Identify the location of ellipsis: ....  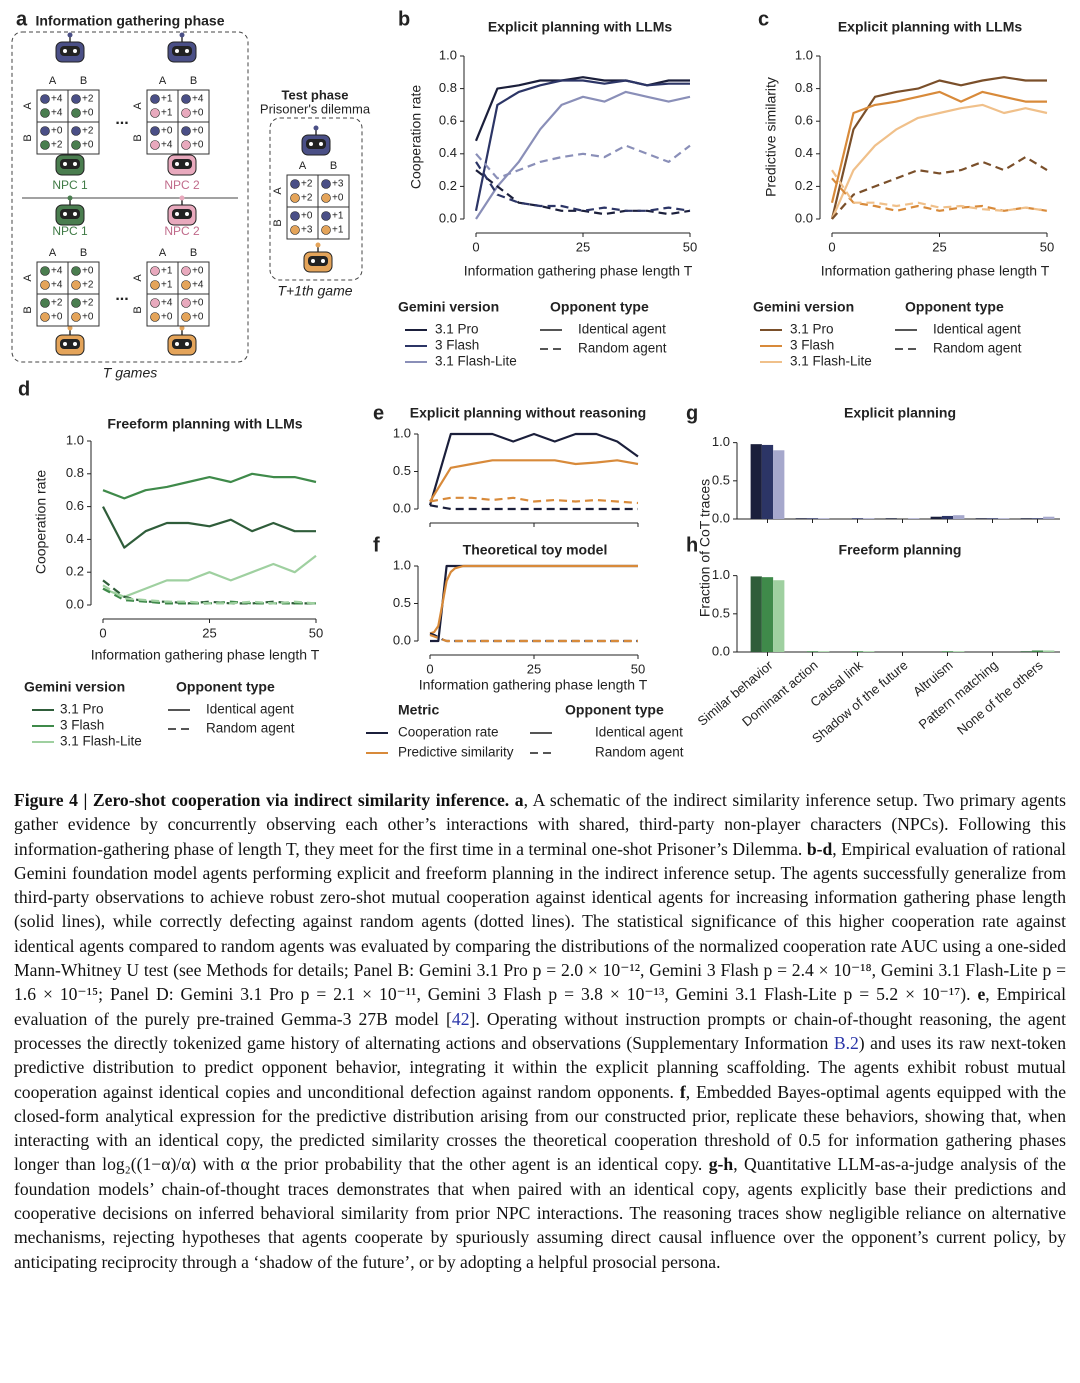
(121, 295).